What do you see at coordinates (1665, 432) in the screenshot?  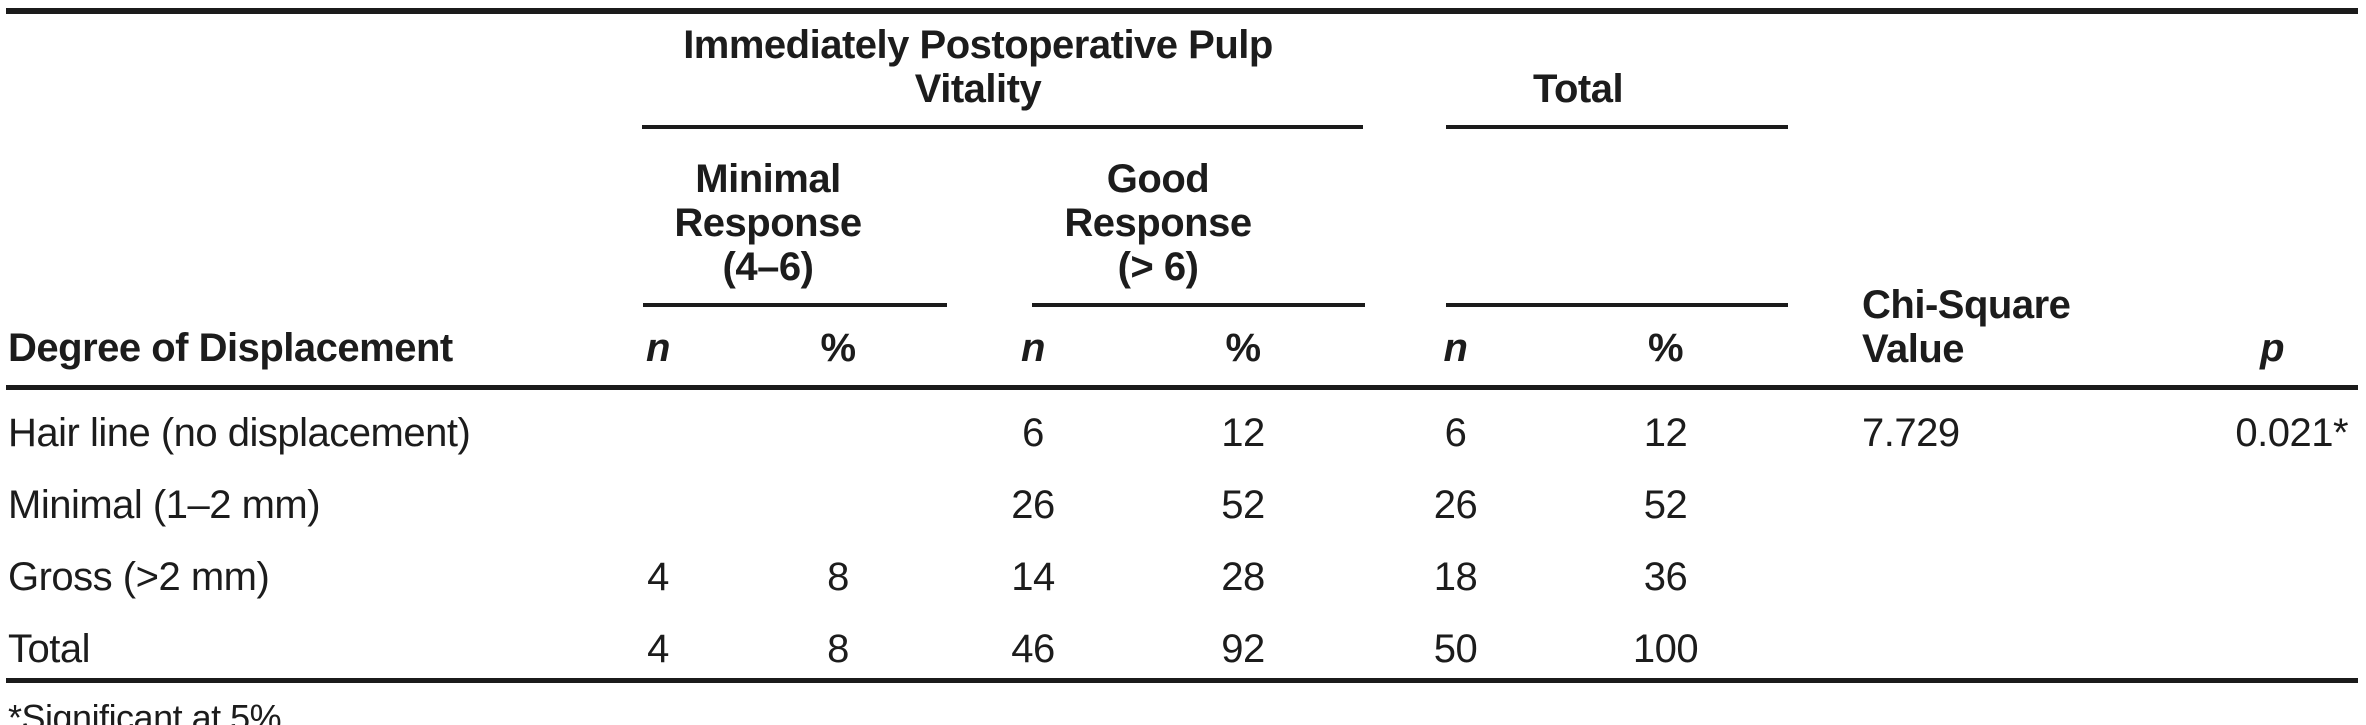 I see `cell-total-pct: 12` at bounding box center [1665, 432].